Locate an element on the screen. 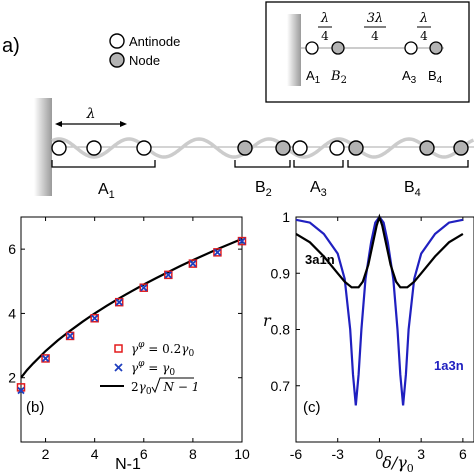 Image resolution: width=474 pixels, height=474 pixels. panel-b-x-tick-labels: 2 4 6 8 10 is located at coordinates (146, 454).